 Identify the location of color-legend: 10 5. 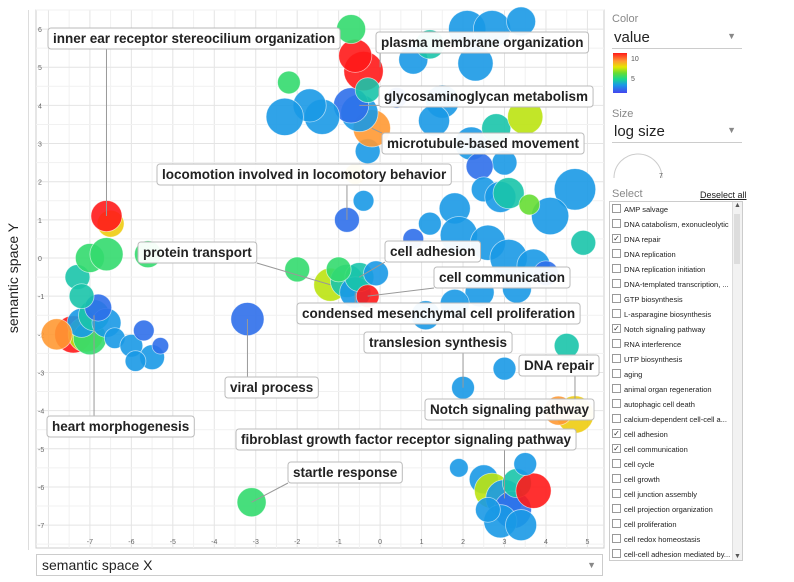
(626, 73).